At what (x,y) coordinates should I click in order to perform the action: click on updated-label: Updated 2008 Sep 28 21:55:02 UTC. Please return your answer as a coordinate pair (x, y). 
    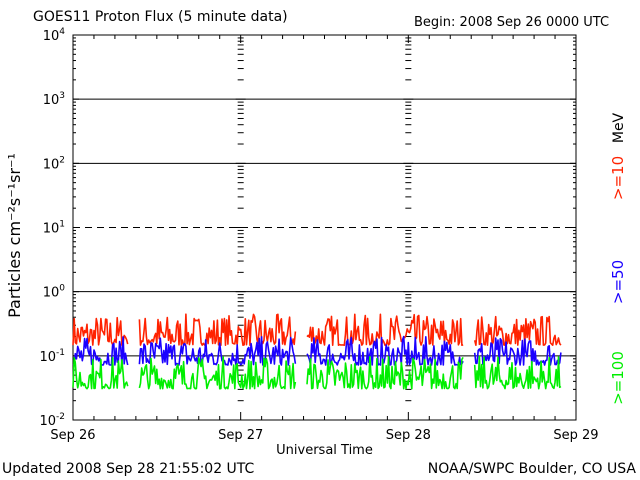
    Looking at the image, I should click on (128, 469).